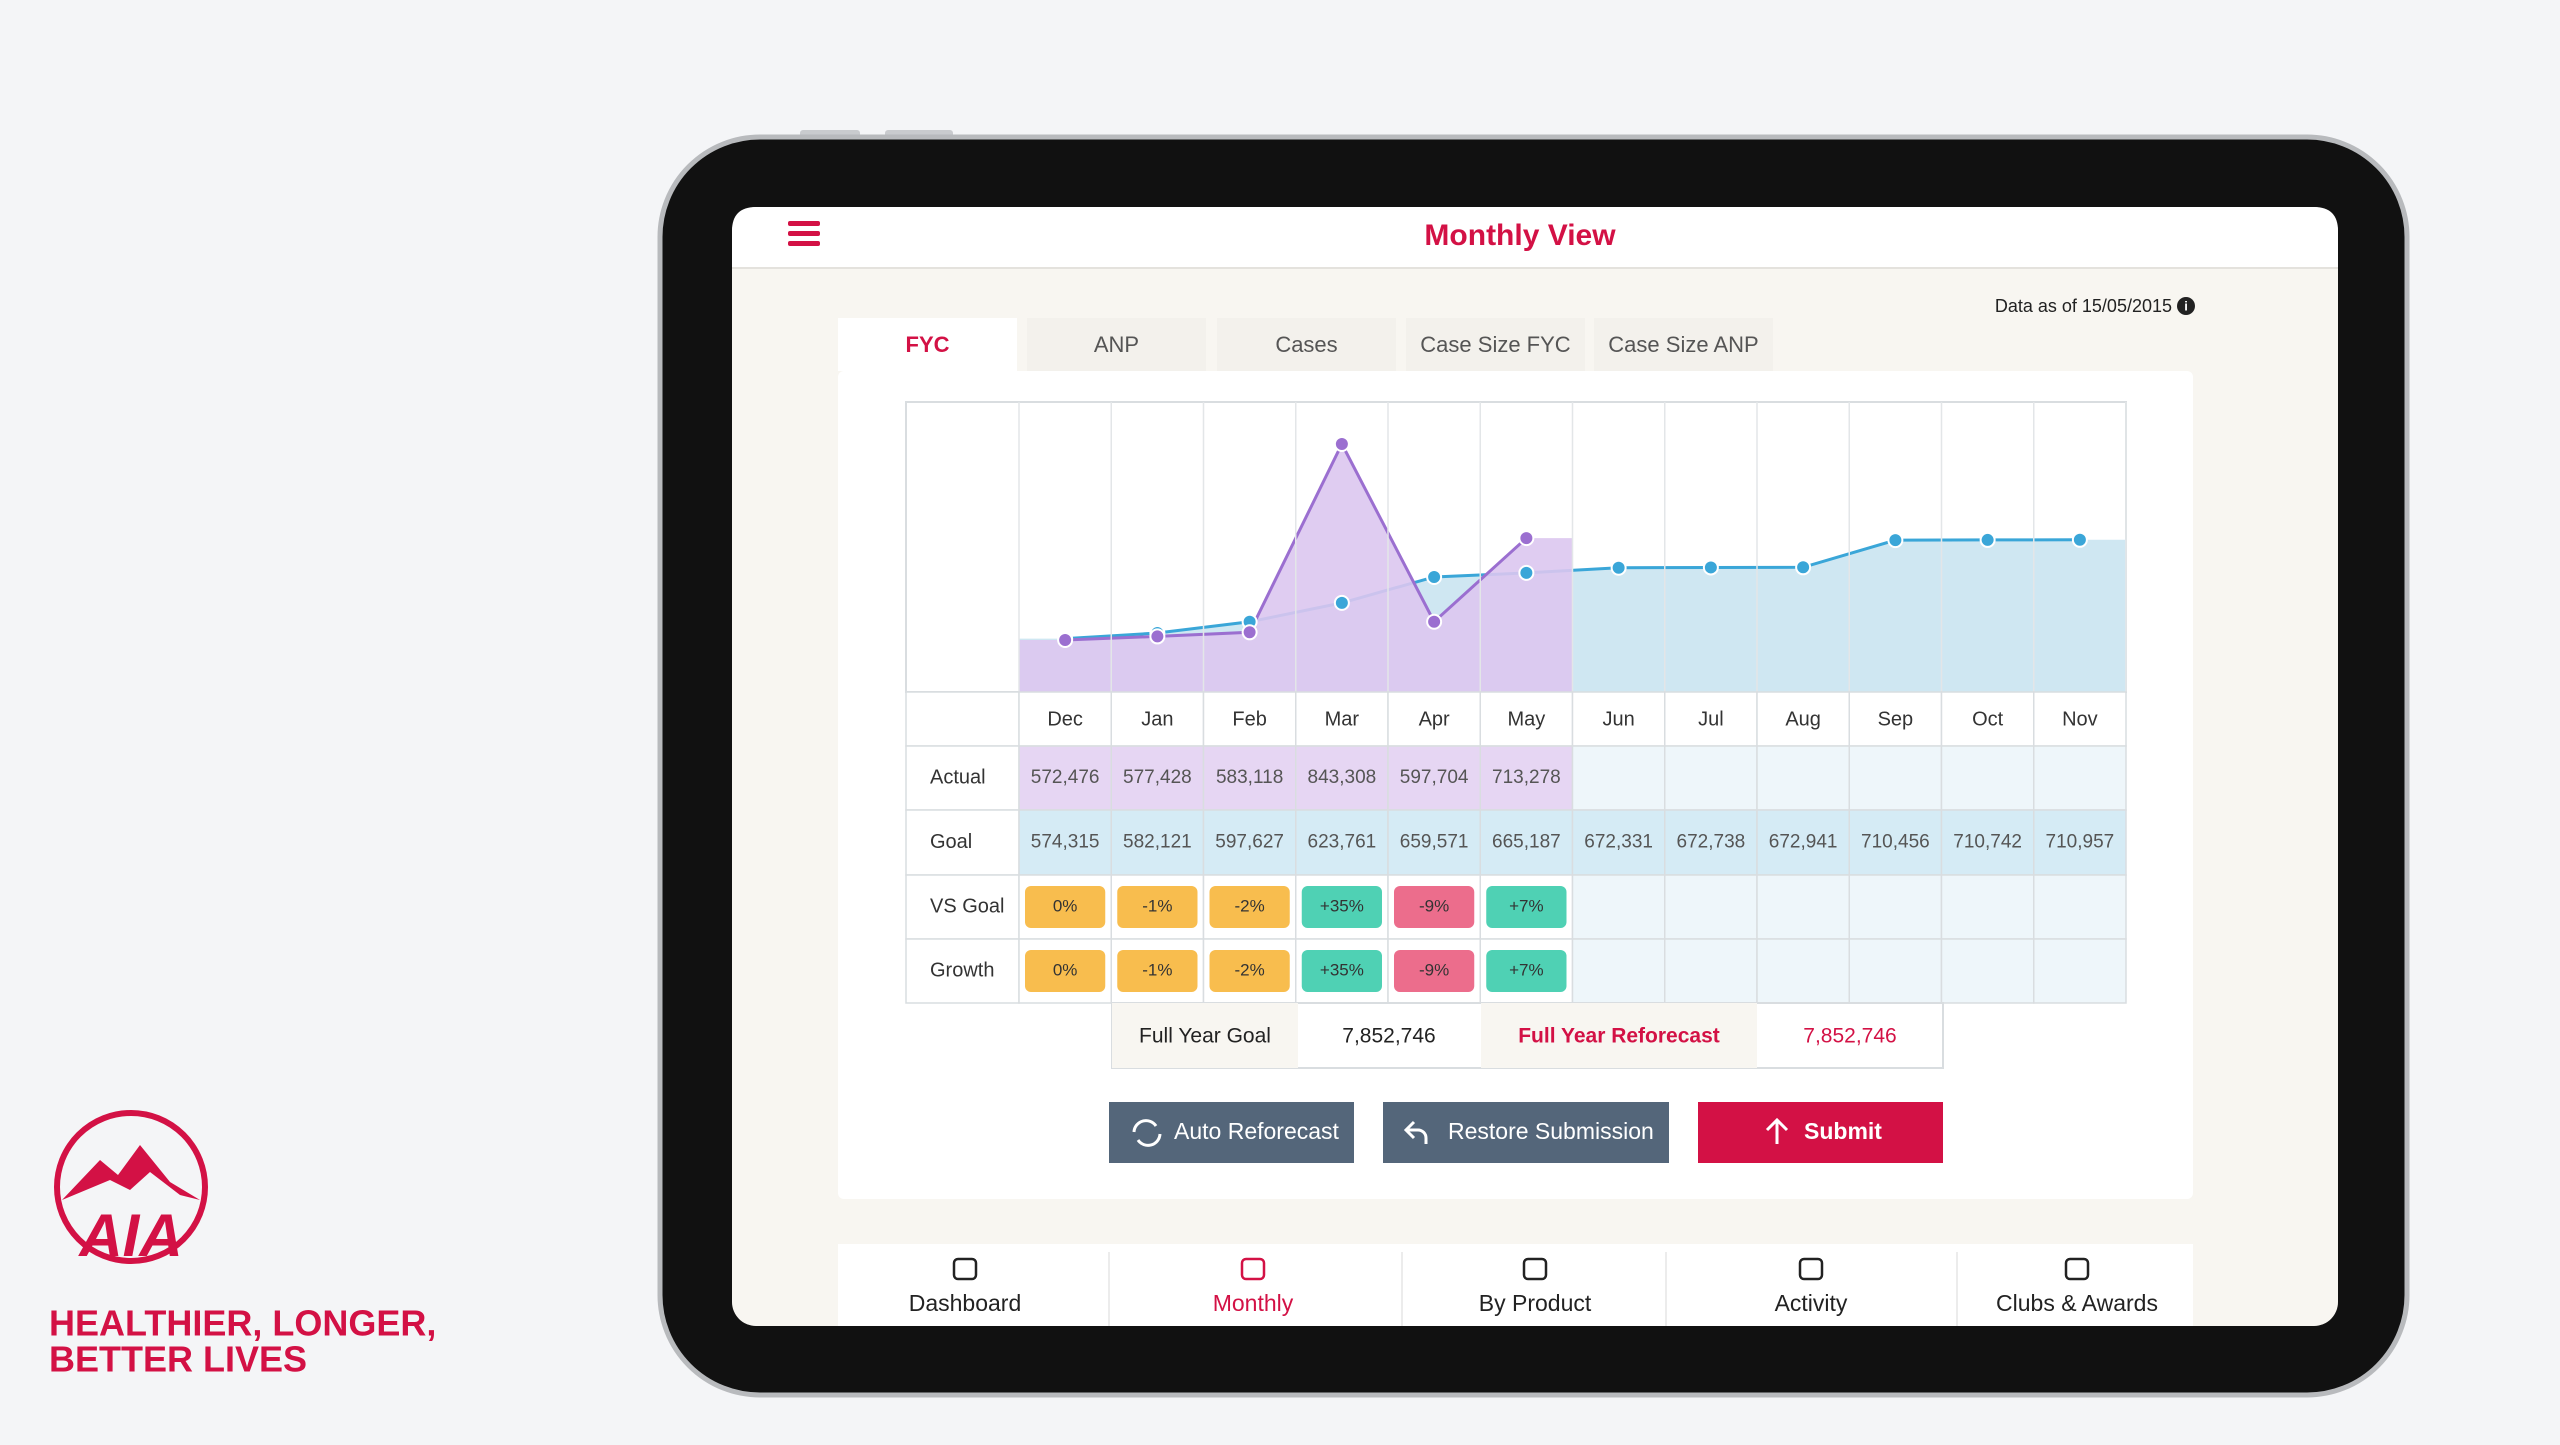 The height and width of the screenshot is (1445, 2560). I want to click on value-label: 710,456, so click(1895, 842).